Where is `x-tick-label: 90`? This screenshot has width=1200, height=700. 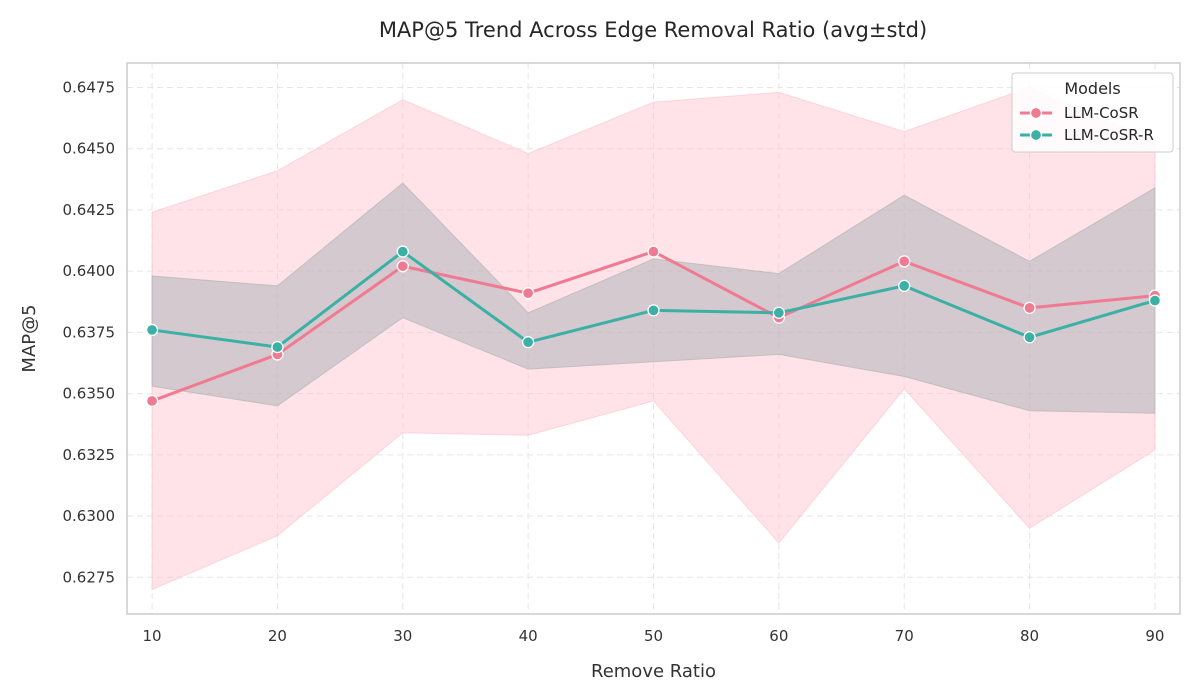
x-tick-label: 90 is located at coordinates (1154, 636).